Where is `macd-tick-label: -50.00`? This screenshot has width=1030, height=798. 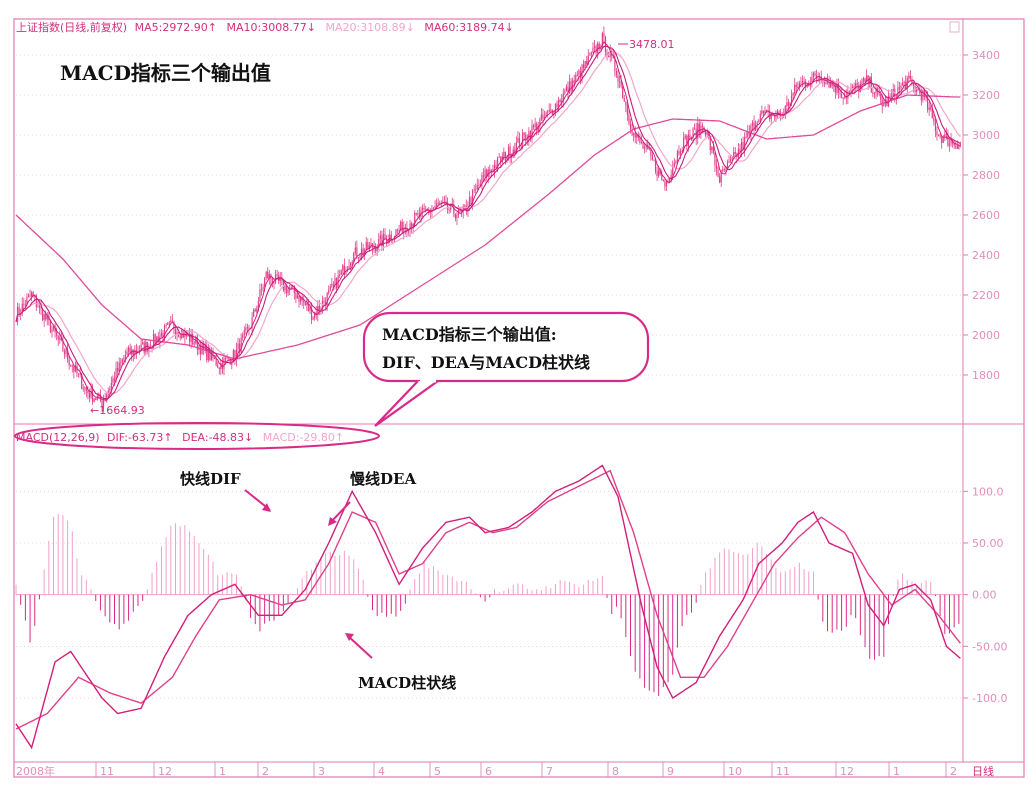
macd-tick-label: -50.00 is located at coordinates (989, 646).